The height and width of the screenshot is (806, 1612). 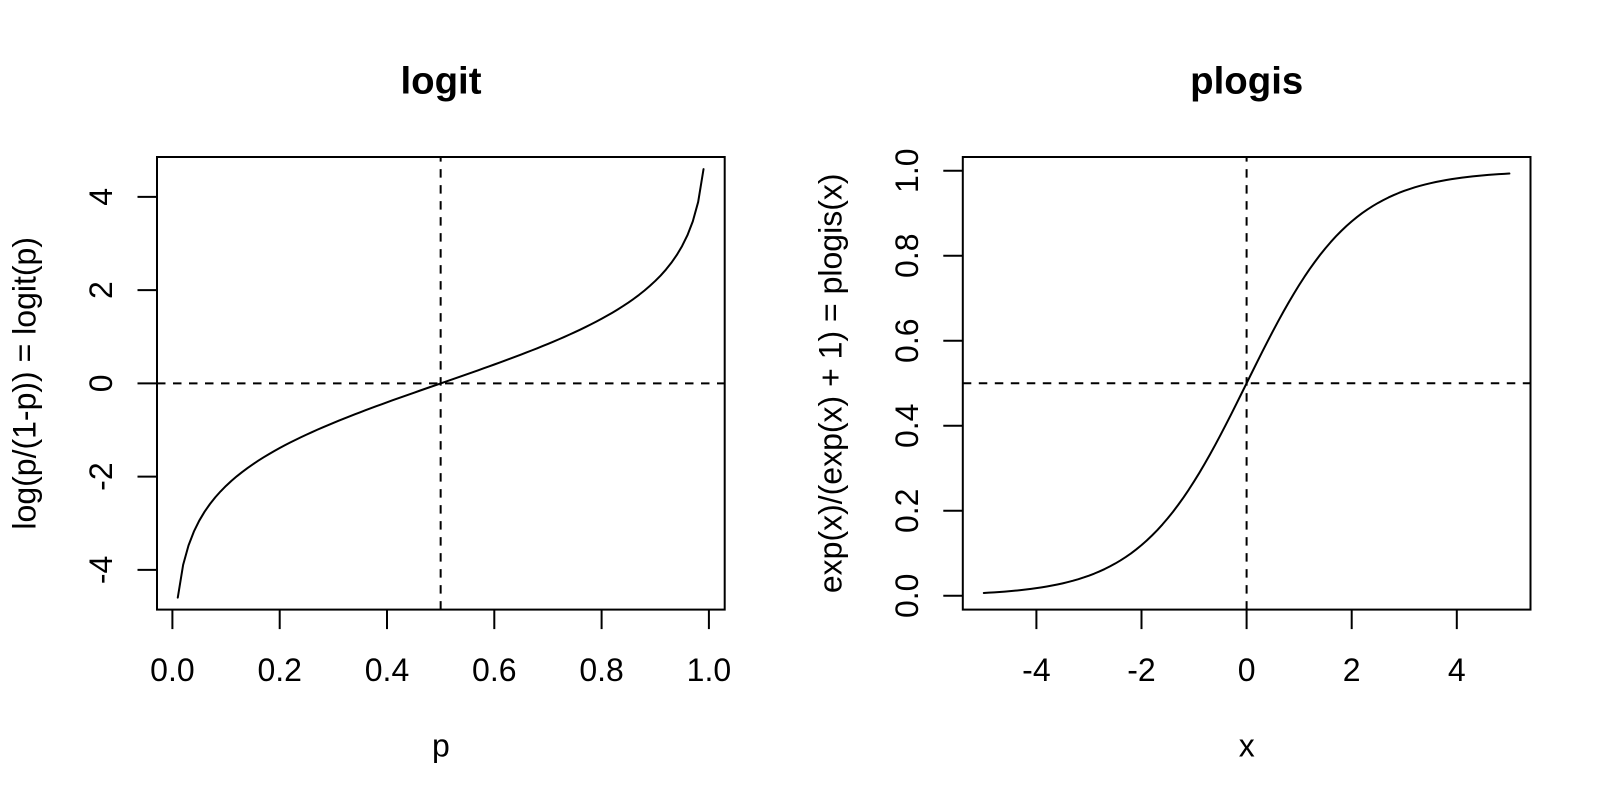 I want to click on svg-text: log(p/(1-p)) = logit(p), so click(x=25, y=383).